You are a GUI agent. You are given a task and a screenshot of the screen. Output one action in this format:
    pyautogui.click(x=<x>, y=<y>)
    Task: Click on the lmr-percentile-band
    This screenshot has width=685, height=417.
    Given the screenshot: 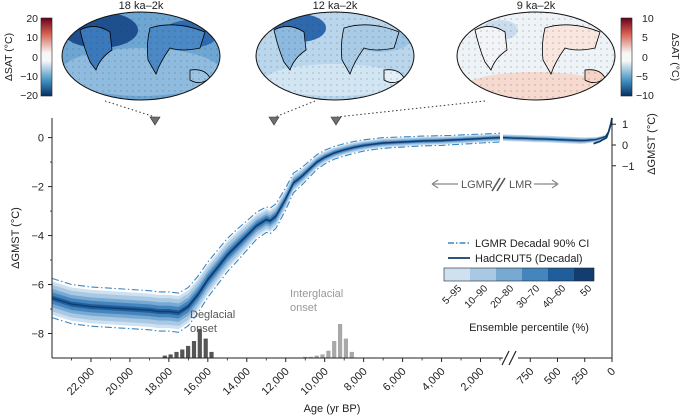 What is the action you would take?
    pyautogui.click(x=557, y=129)
    